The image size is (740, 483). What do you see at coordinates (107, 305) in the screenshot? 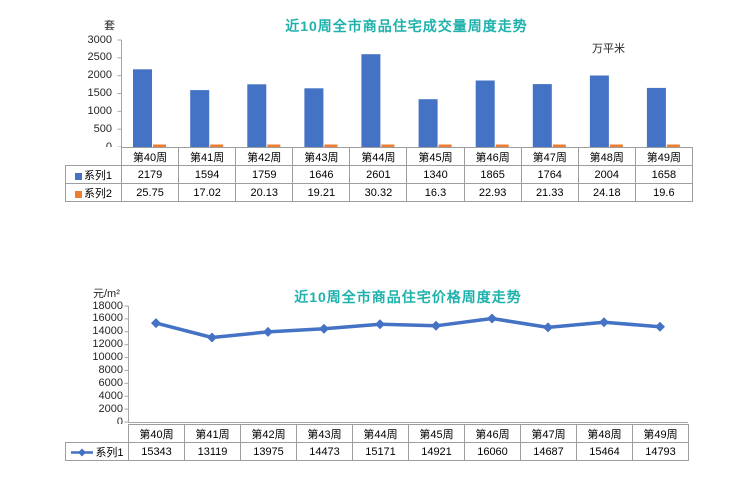
I see `y-tick-label: 18000` at bounding box center [107, 305].